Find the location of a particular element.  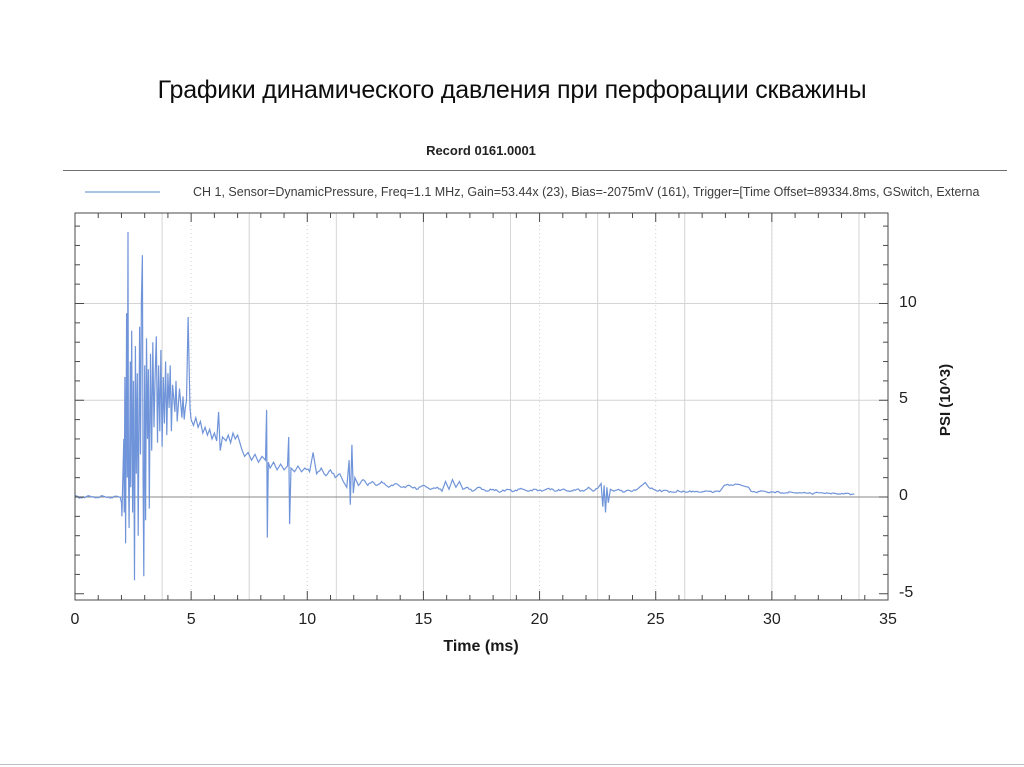

y-tick-label: -5 is located at coordinates (906, 592).